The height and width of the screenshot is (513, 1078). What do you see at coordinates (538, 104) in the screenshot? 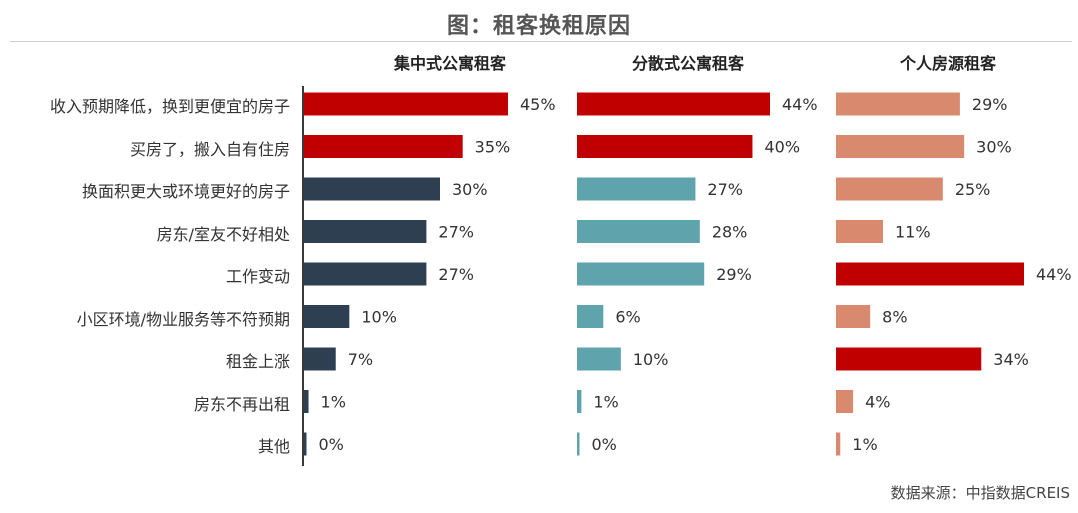
I see `data-label: 45%` at bounding box center [538, 104].